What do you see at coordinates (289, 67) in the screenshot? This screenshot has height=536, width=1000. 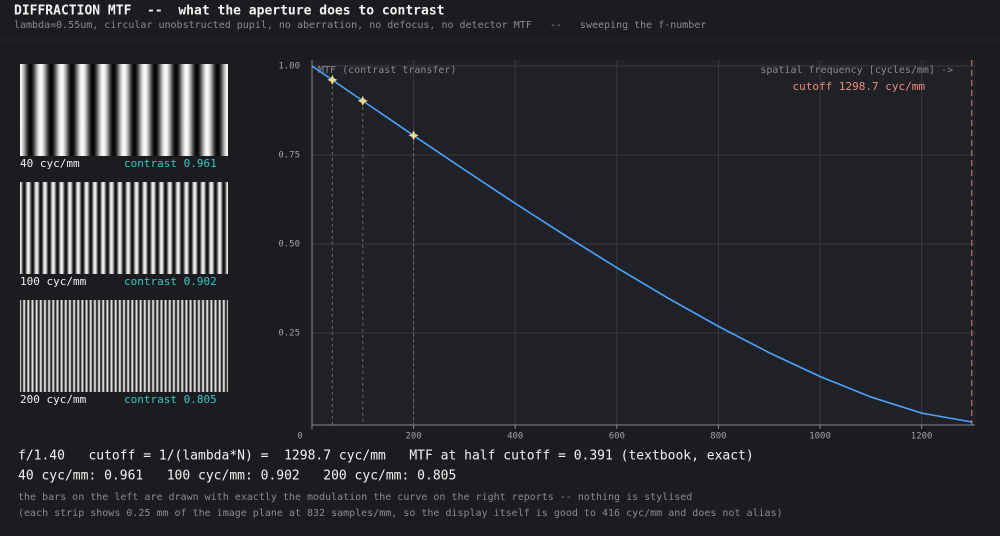 I see `y-tick-label: 1.00` at bounding box center [289, 67].